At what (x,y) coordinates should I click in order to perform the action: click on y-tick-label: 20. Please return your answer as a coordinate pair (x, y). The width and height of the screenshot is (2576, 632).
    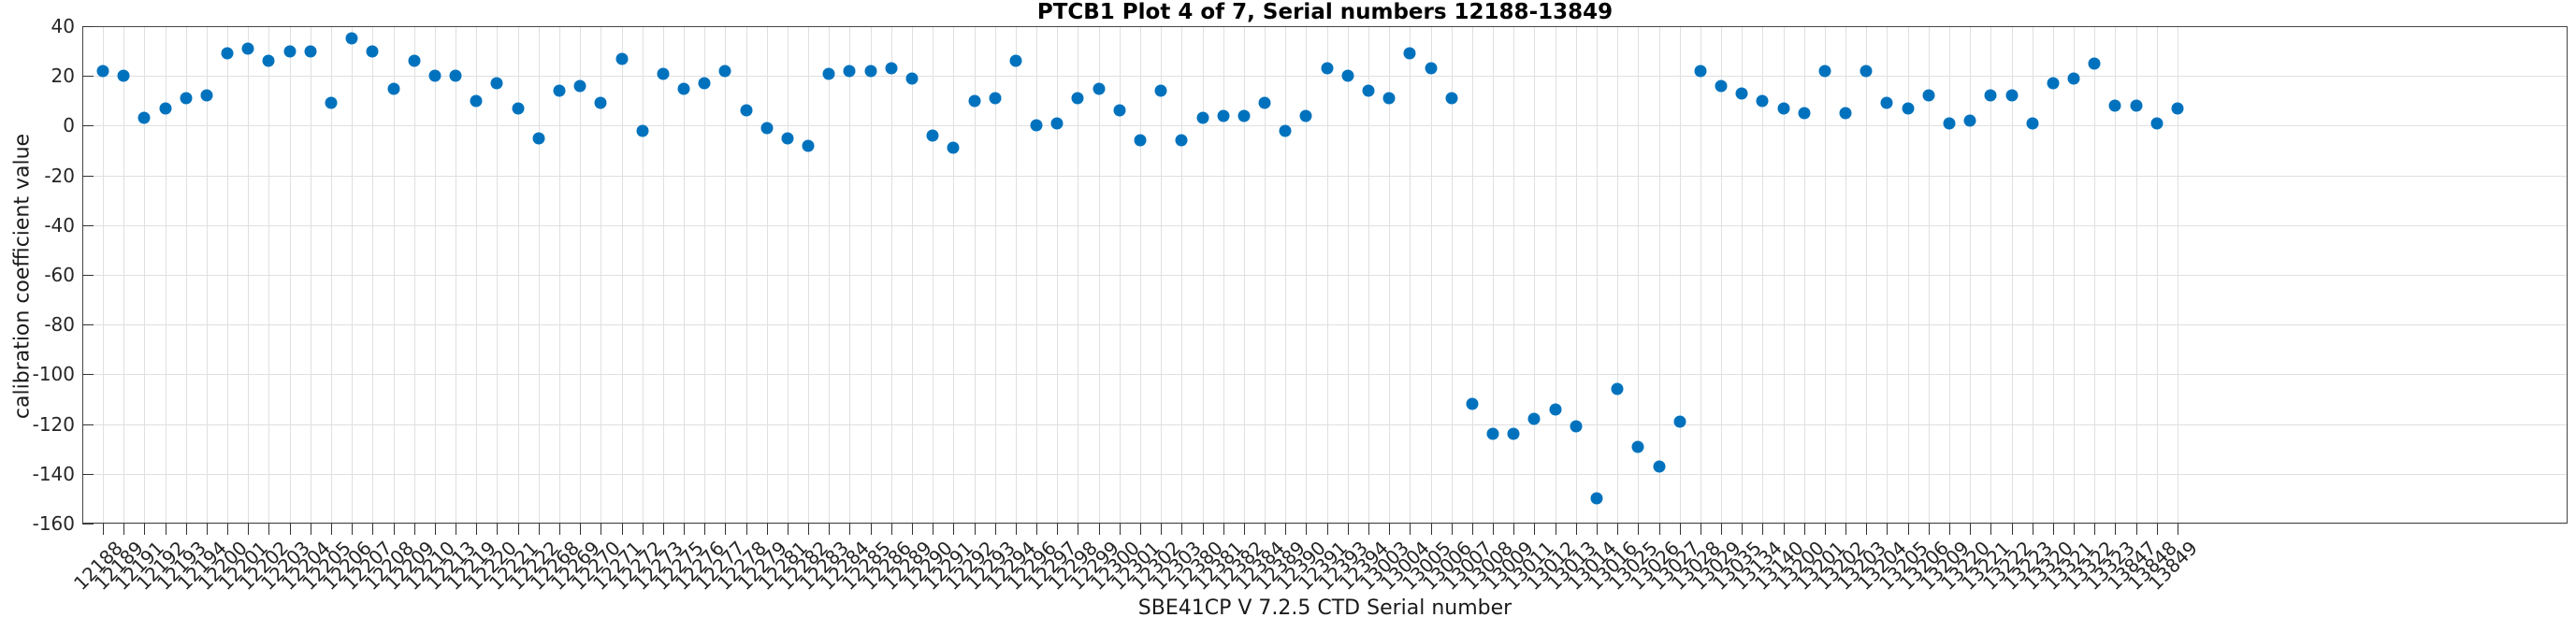
    Looking at the image, I should click on (63, 76).